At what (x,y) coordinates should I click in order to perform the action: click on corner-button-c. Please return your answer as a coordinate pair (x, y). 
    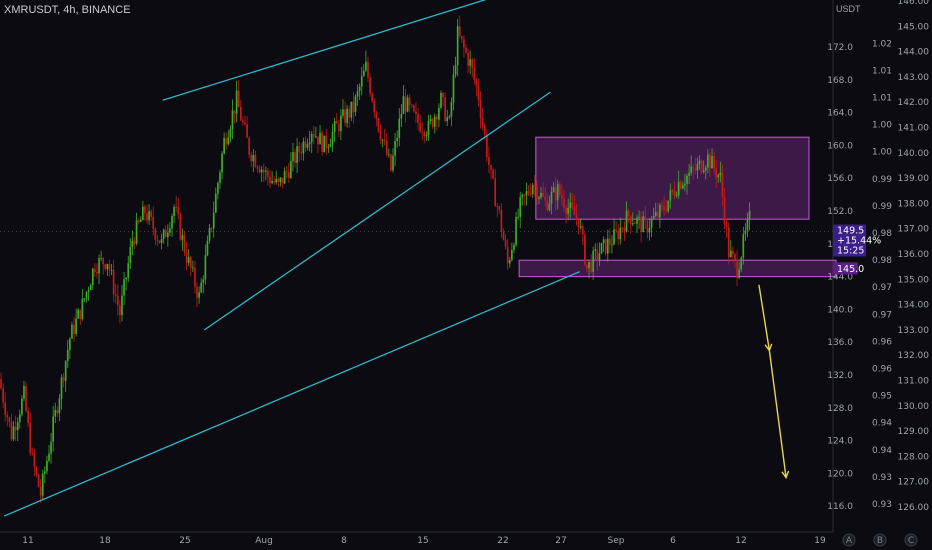
    Looking at the image, I should click on (911, 540).